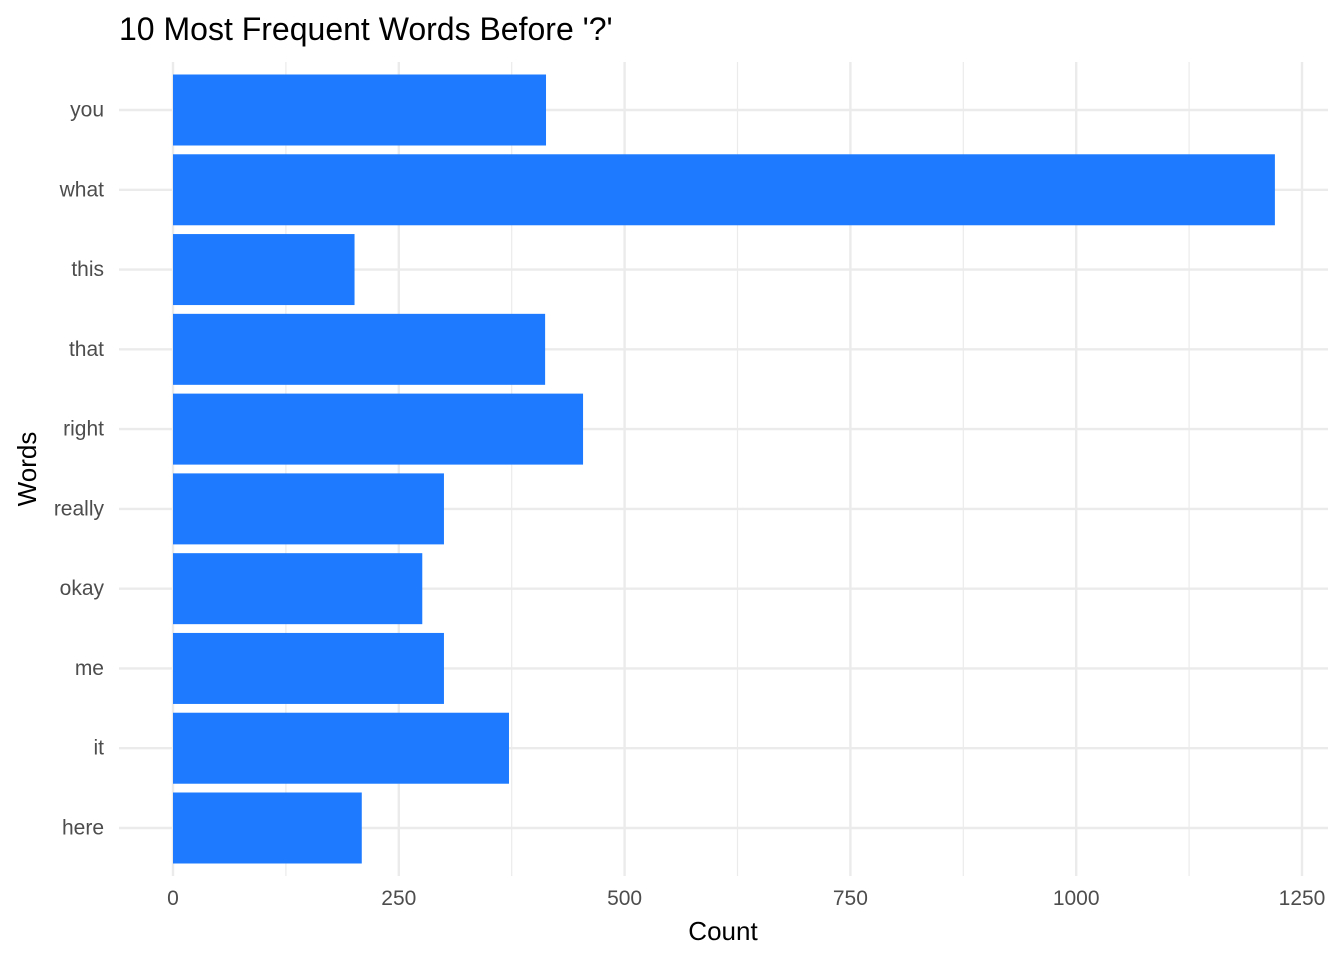 This screenshot has height=965, width=1344. What do you see at coordinates (82, 189) in the screenshot?
I see `y-tick-label: what` at bounding box center [82, 189].